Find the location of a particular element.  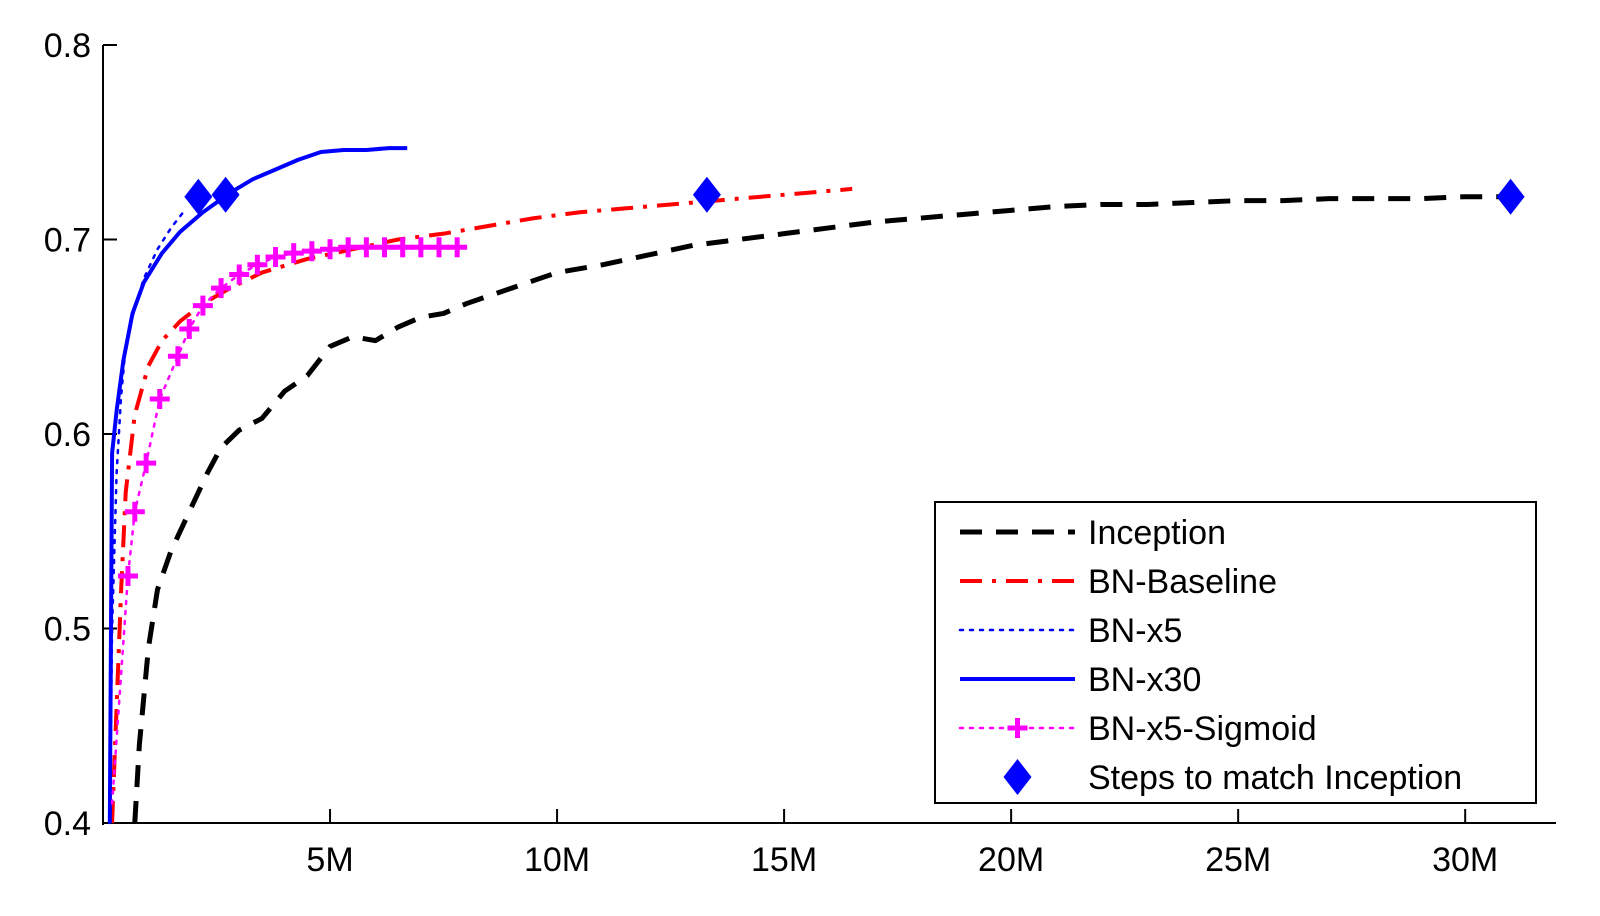

x-tick-label: 10M is located at coordinates (557, 860).